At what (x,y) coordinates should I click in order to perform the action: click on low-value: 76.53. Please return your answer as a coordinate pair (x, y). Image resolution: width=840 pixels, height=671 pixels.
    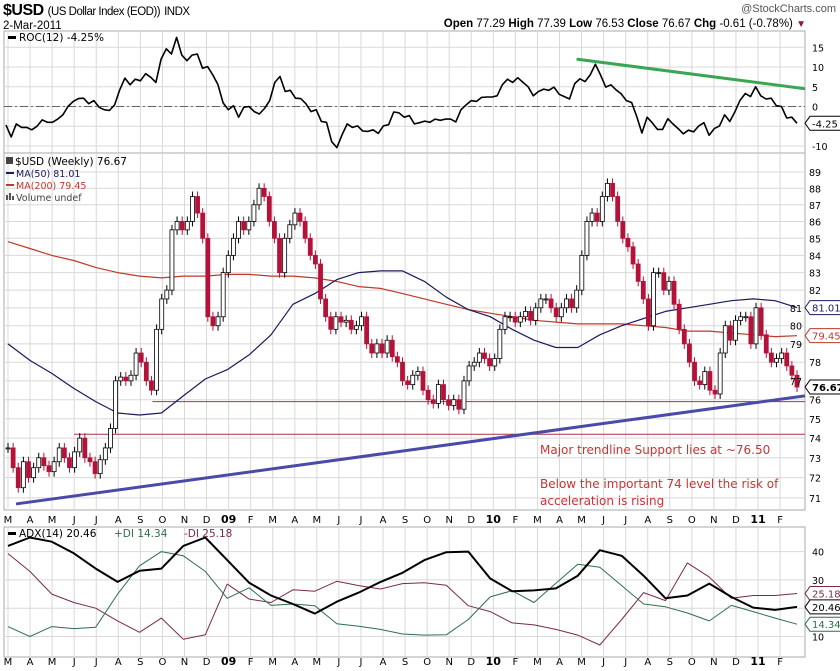
    Looking at the image, I should click on (610, 24).